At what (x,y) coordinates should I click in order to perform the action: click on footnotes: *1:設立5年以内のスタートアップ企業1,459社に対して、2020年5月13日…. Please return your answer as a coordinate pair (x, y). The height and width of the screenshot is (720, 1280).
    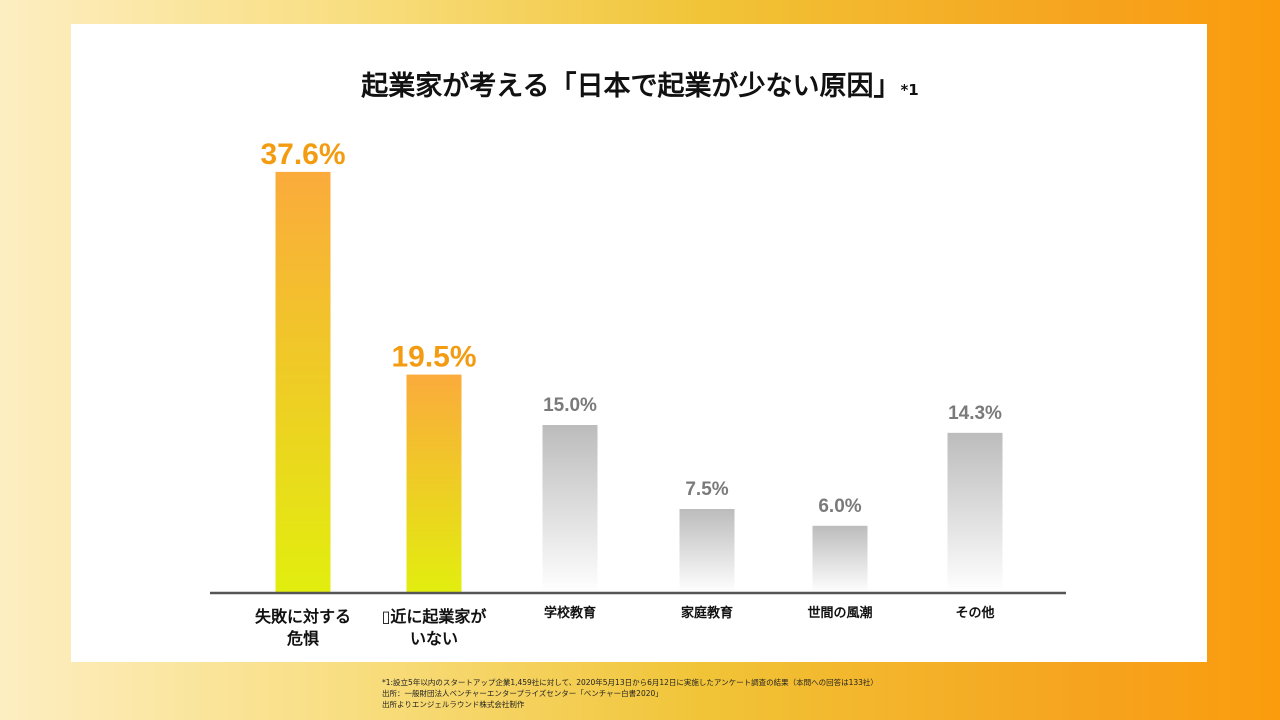
    Looking at the image, I should click on (630, 693).